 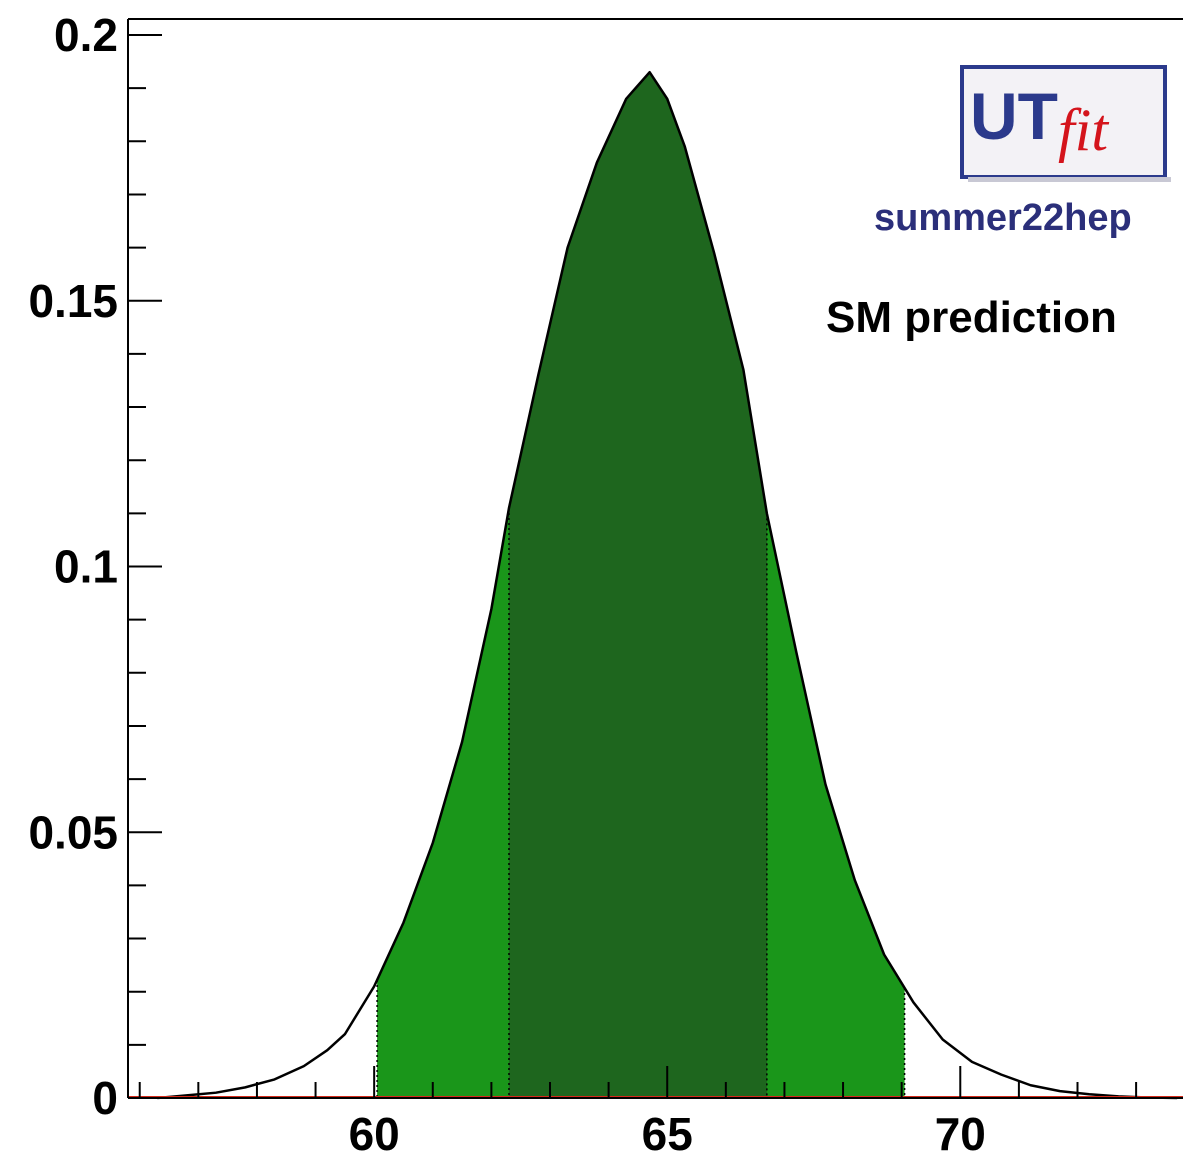 I want to click on y-tick-label: 0.2, so click(x=86, y=35).